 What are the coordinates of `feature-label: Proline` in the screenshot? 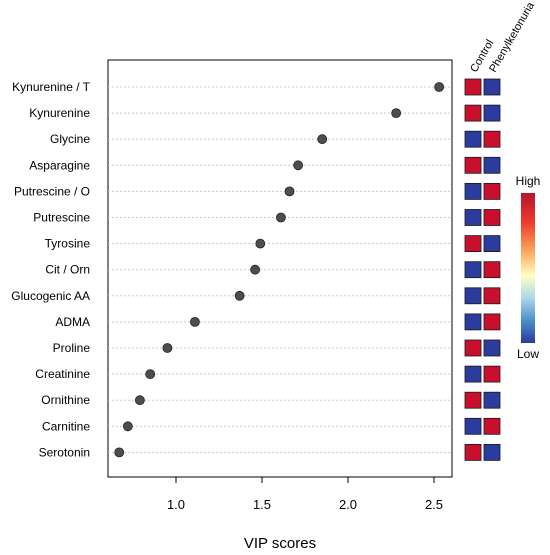 It's located at (72, 348).